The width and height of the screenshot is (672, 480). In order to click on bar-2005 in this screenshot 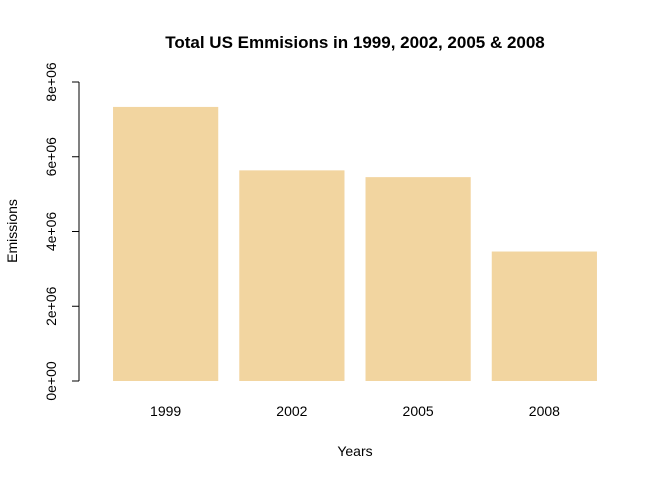, I will do `click(418, 279)`.